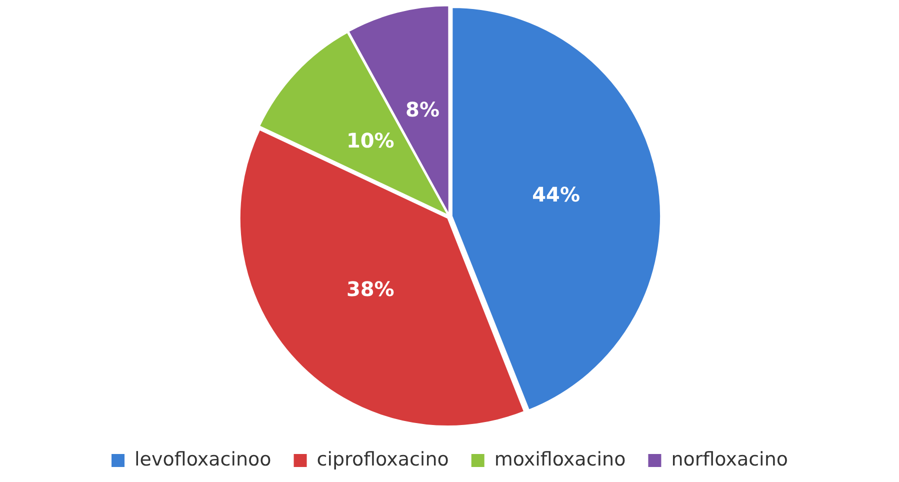 The width and height of the screenshot is (899, 482). I want to click on legend-label: ciprofloxacino, so click(382, 459).